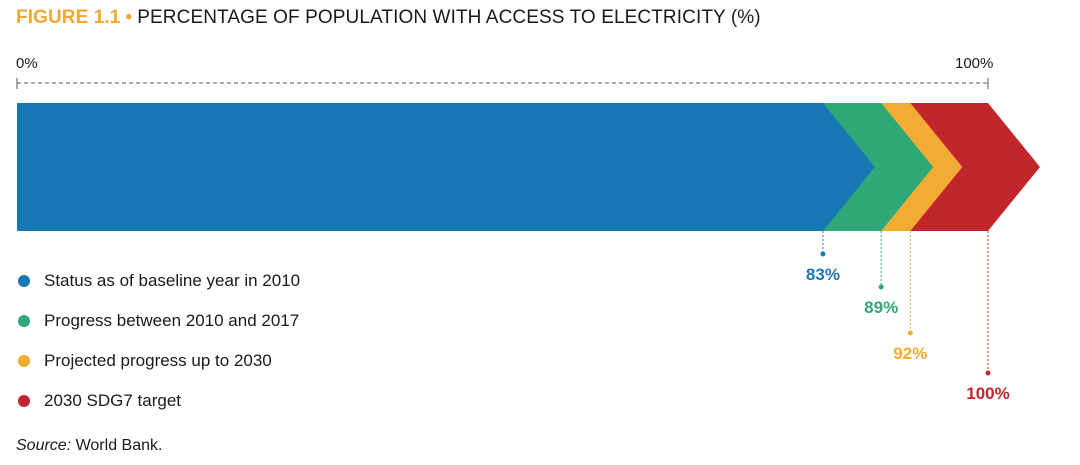 This screenshot has width=1080, height=465. I want to click on legend-label-progress: Progress between 2010 and 2017, so click(172, 320).